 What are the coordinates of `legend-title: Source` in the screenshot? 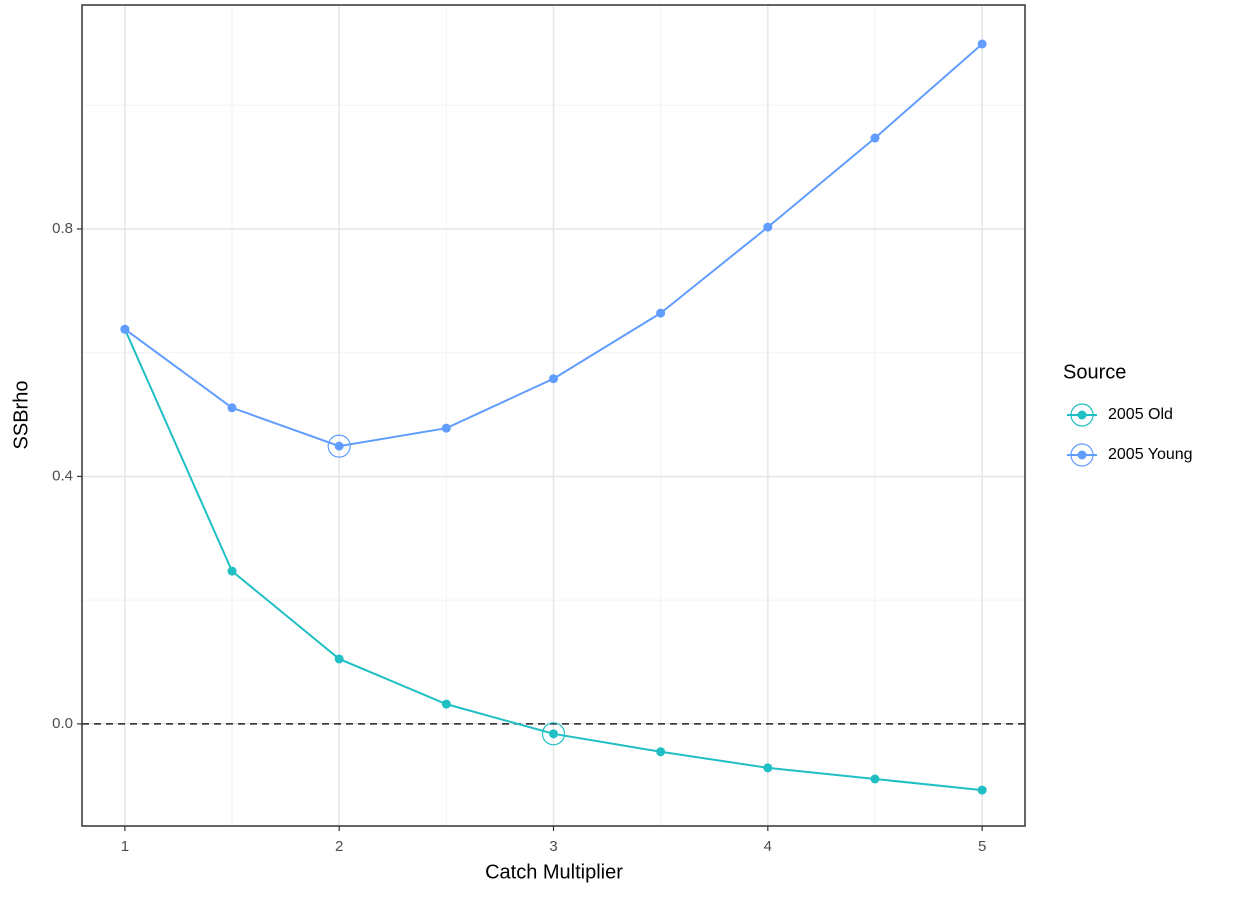 It's located at (1094, 372).